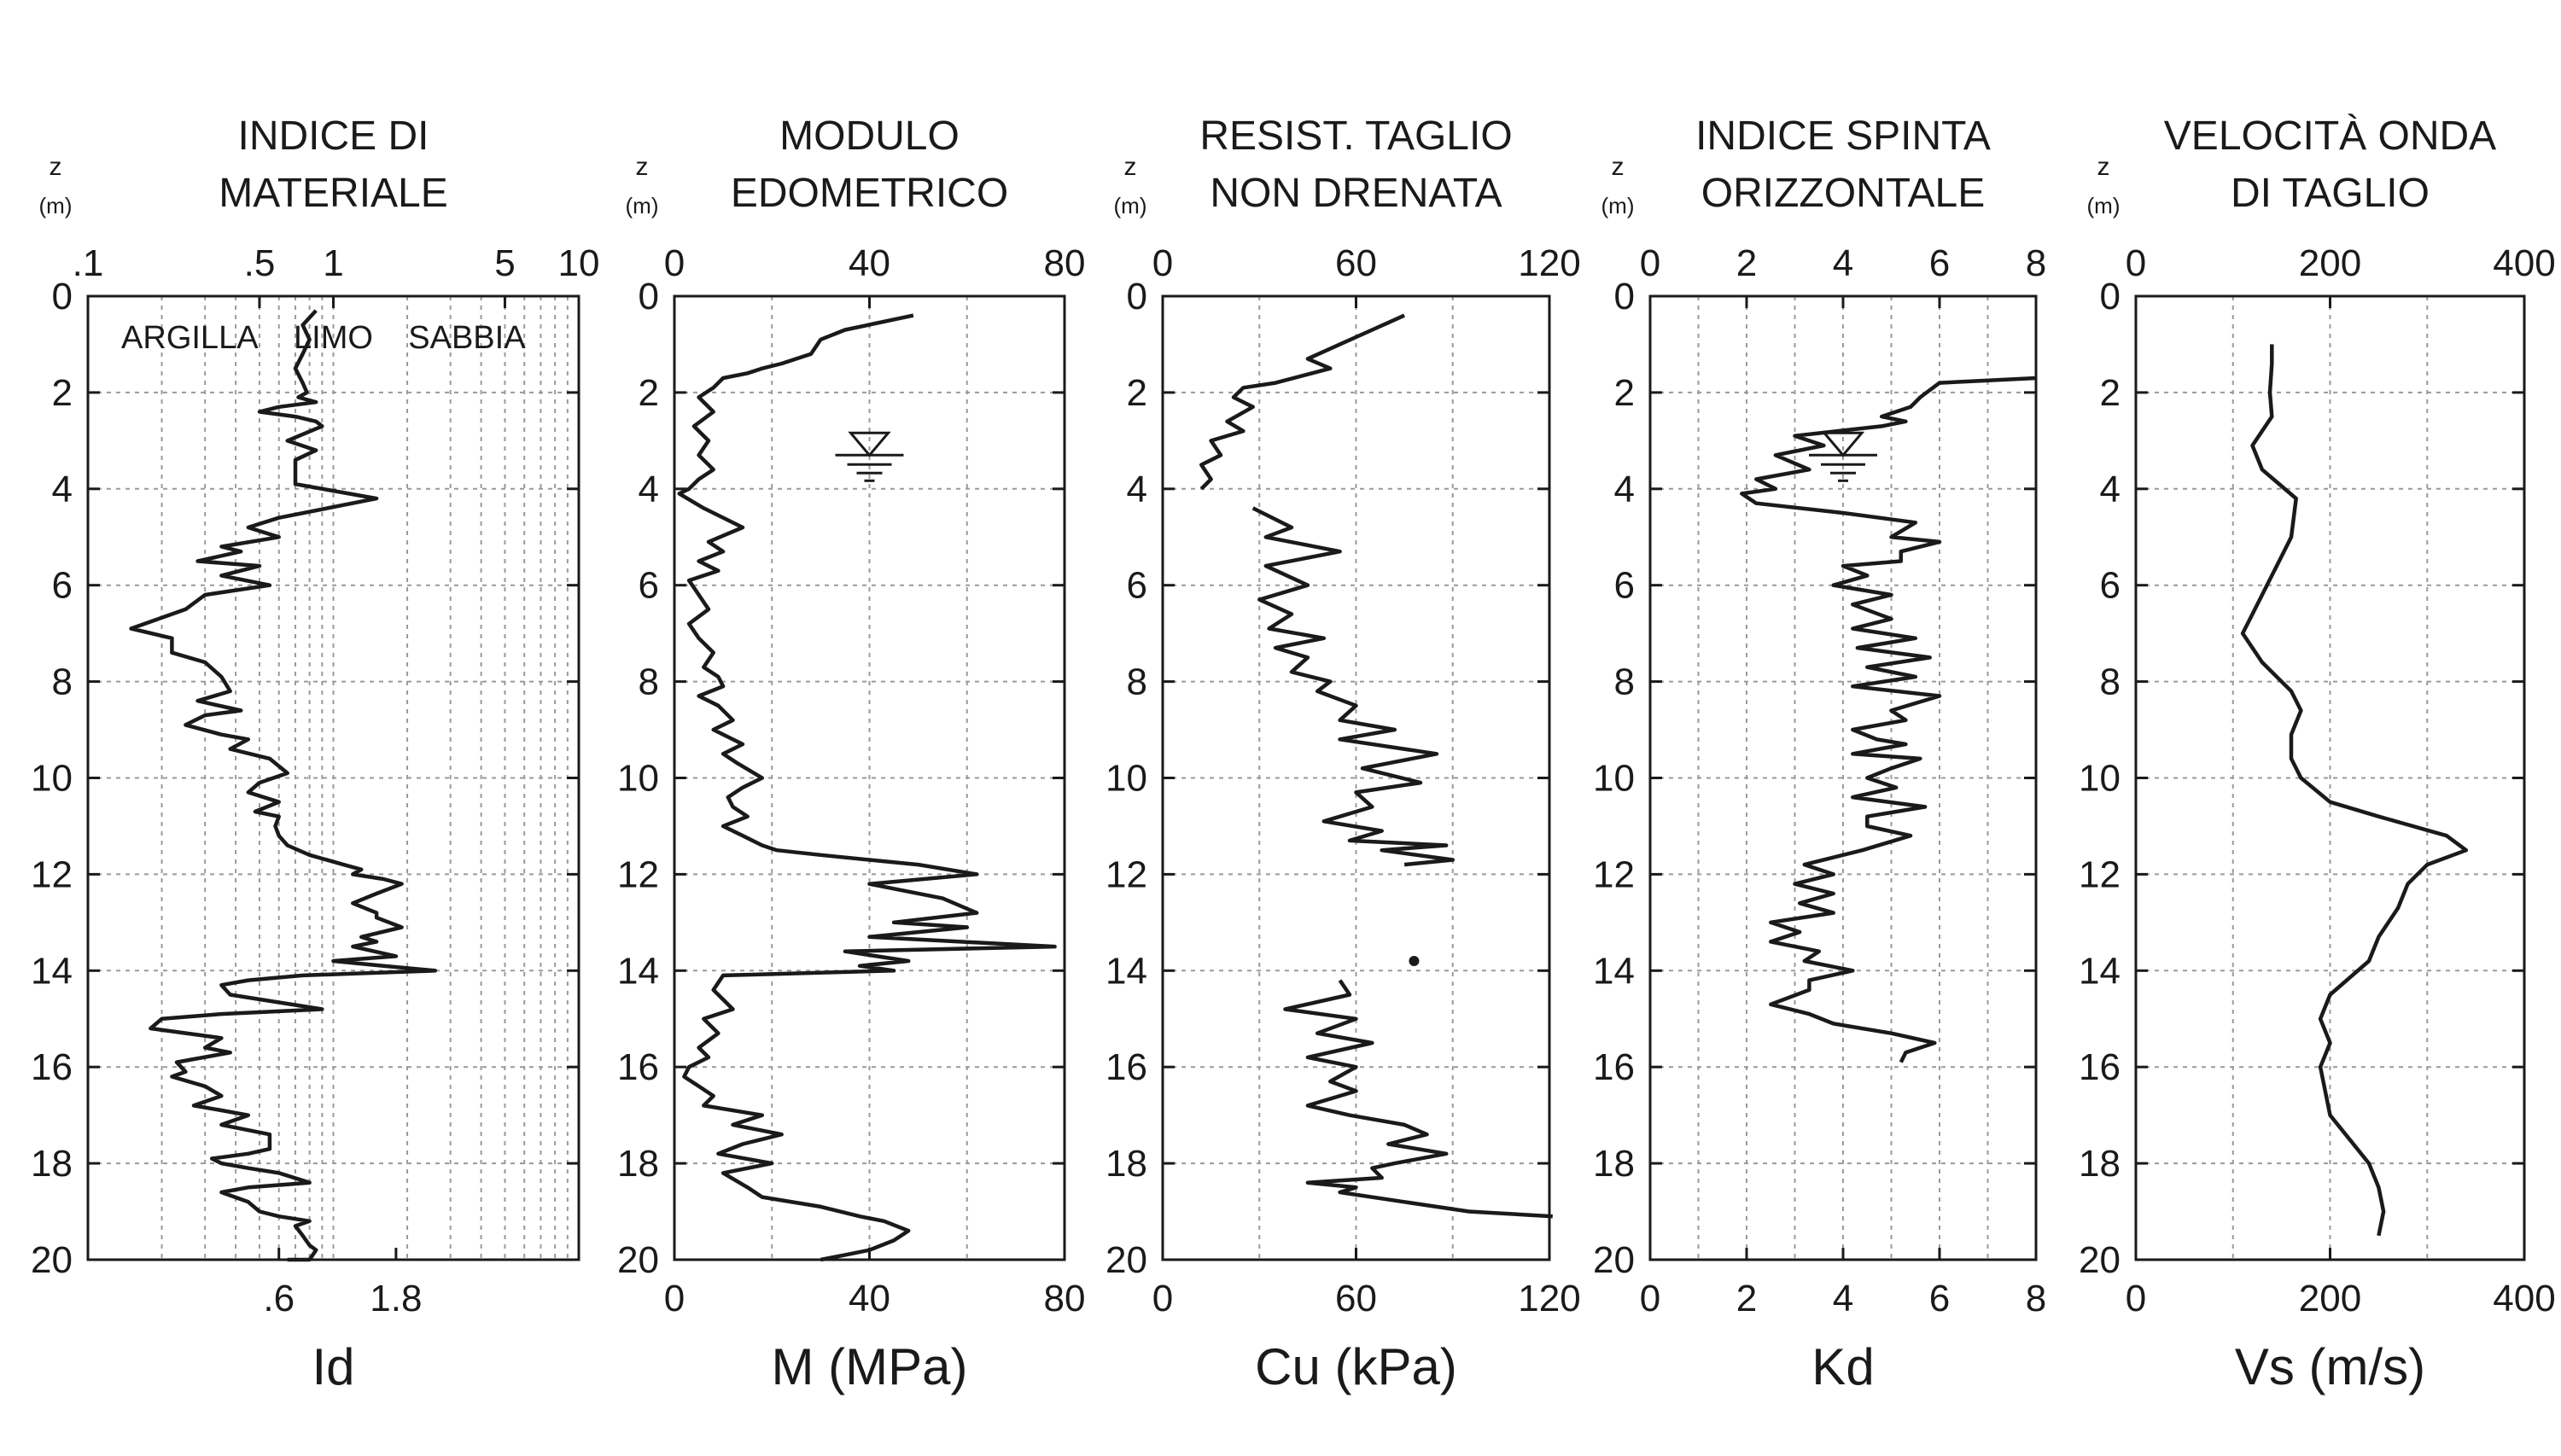 Image resolution: width=2561 pixels, height=1456 pixels. Describe the element at coordinates (1355, 136) in the screenshot. I see `panel-title-line: RESIST. TAGLIO` at that location.